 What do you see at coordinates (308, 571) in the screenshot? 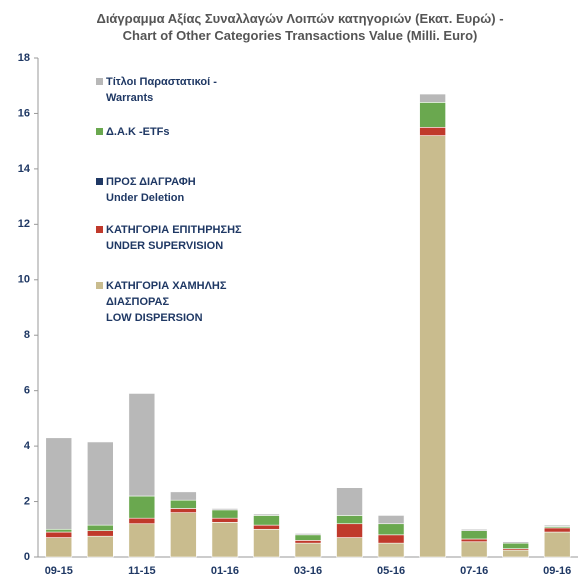
I see `x-tick-label: 03-16` at bounding box center [308, 571].